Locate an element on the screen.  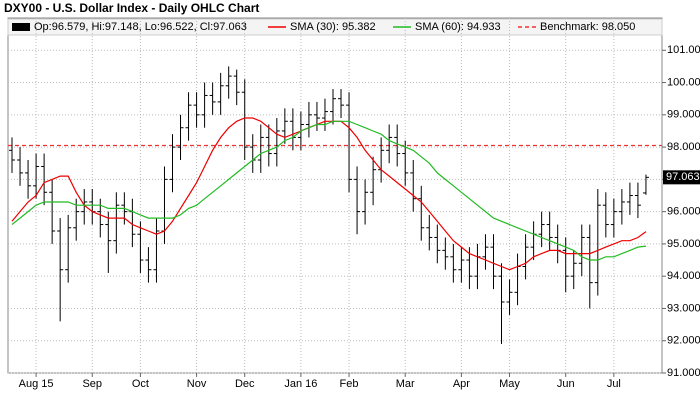
x-tick-label: Mar is located at coordinates (405, 384).